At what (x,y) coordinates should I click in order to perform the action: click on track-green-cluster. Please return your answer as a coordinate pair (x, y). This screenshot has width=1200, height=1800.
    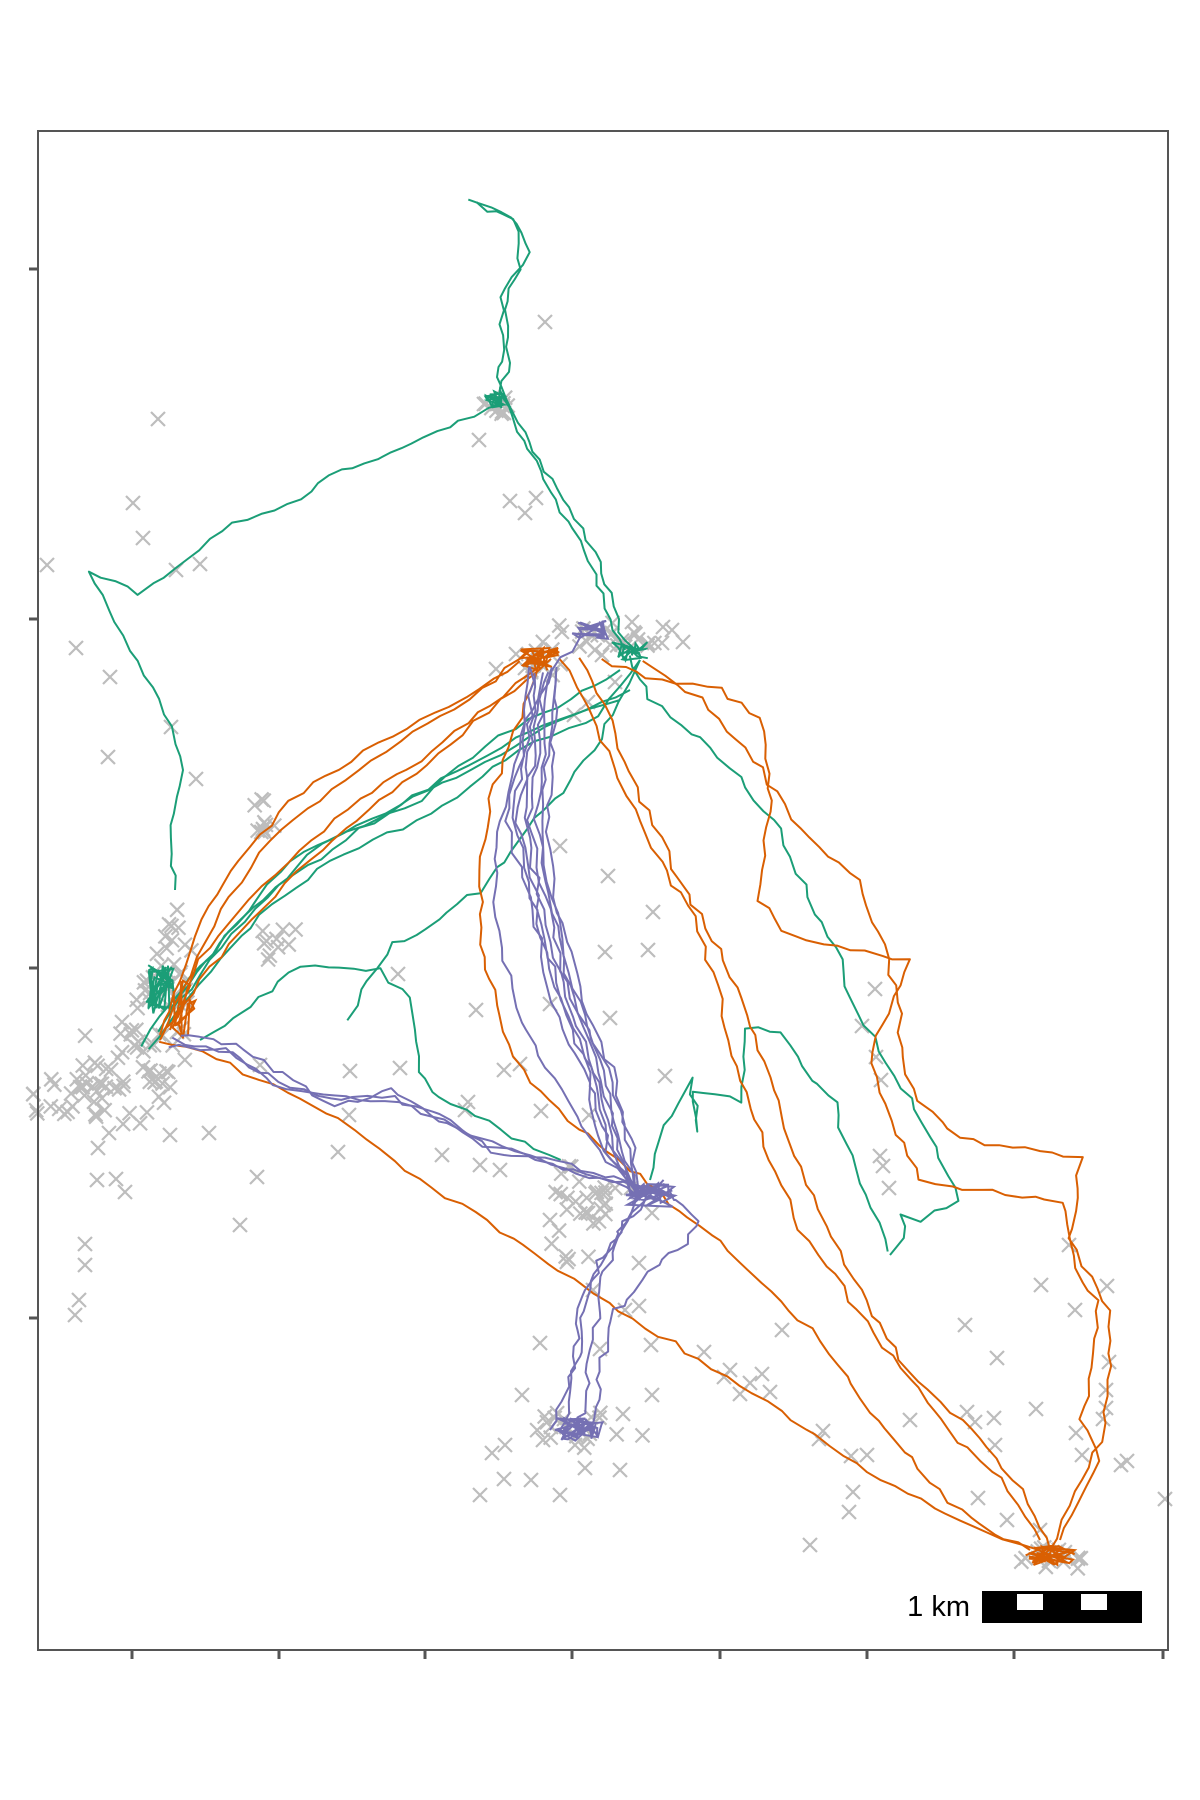
    Looking at the image, I should click on (495, 397).